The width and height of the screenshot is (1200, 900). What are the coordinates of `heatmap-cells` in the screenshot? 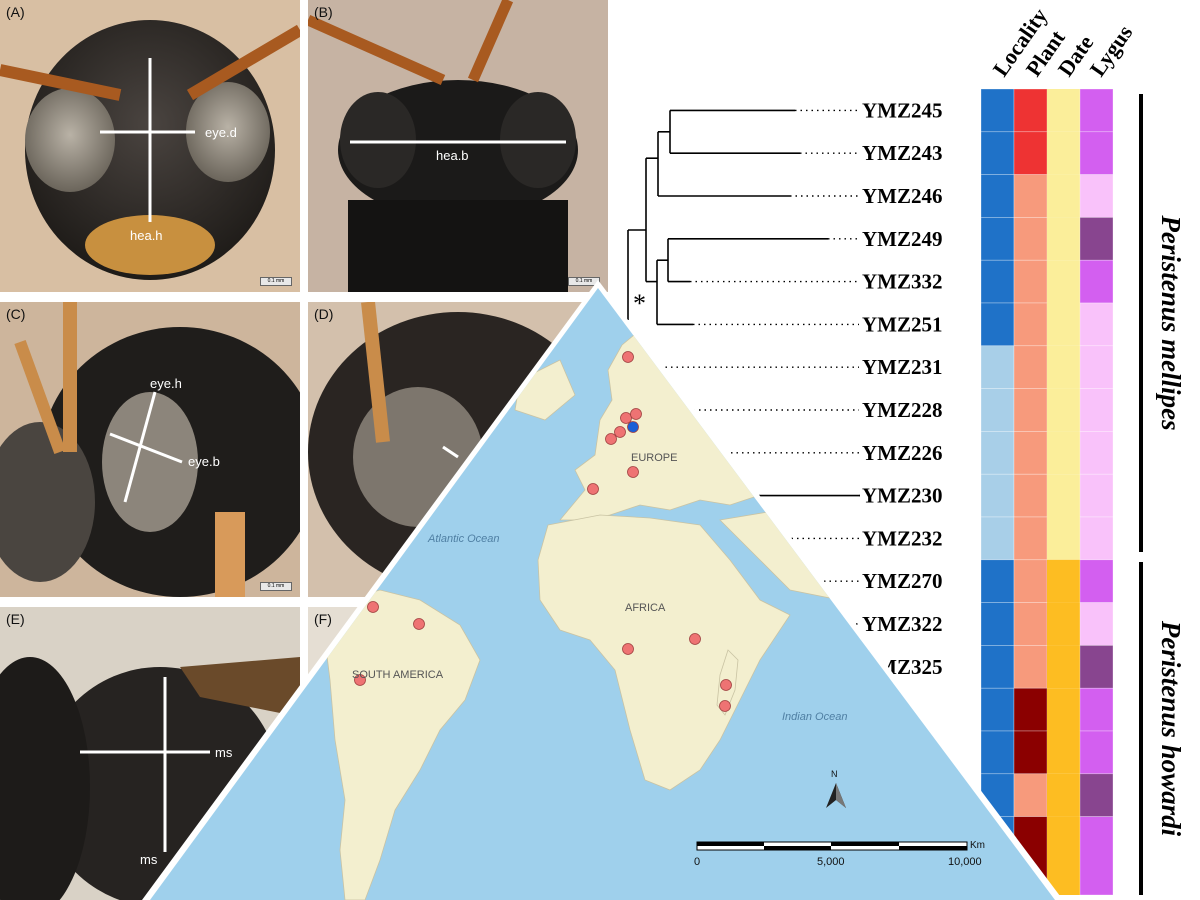 It's located at (1047, 492).